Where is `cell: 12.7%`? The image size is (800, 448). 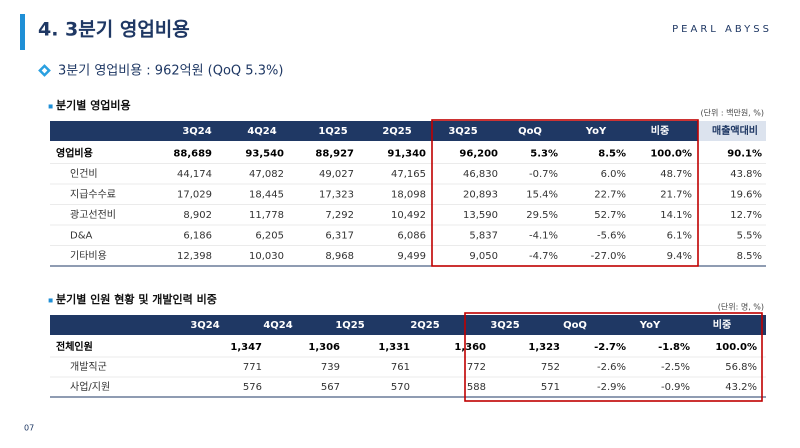 cell: 12.7% is located at coordinates (746, 215).